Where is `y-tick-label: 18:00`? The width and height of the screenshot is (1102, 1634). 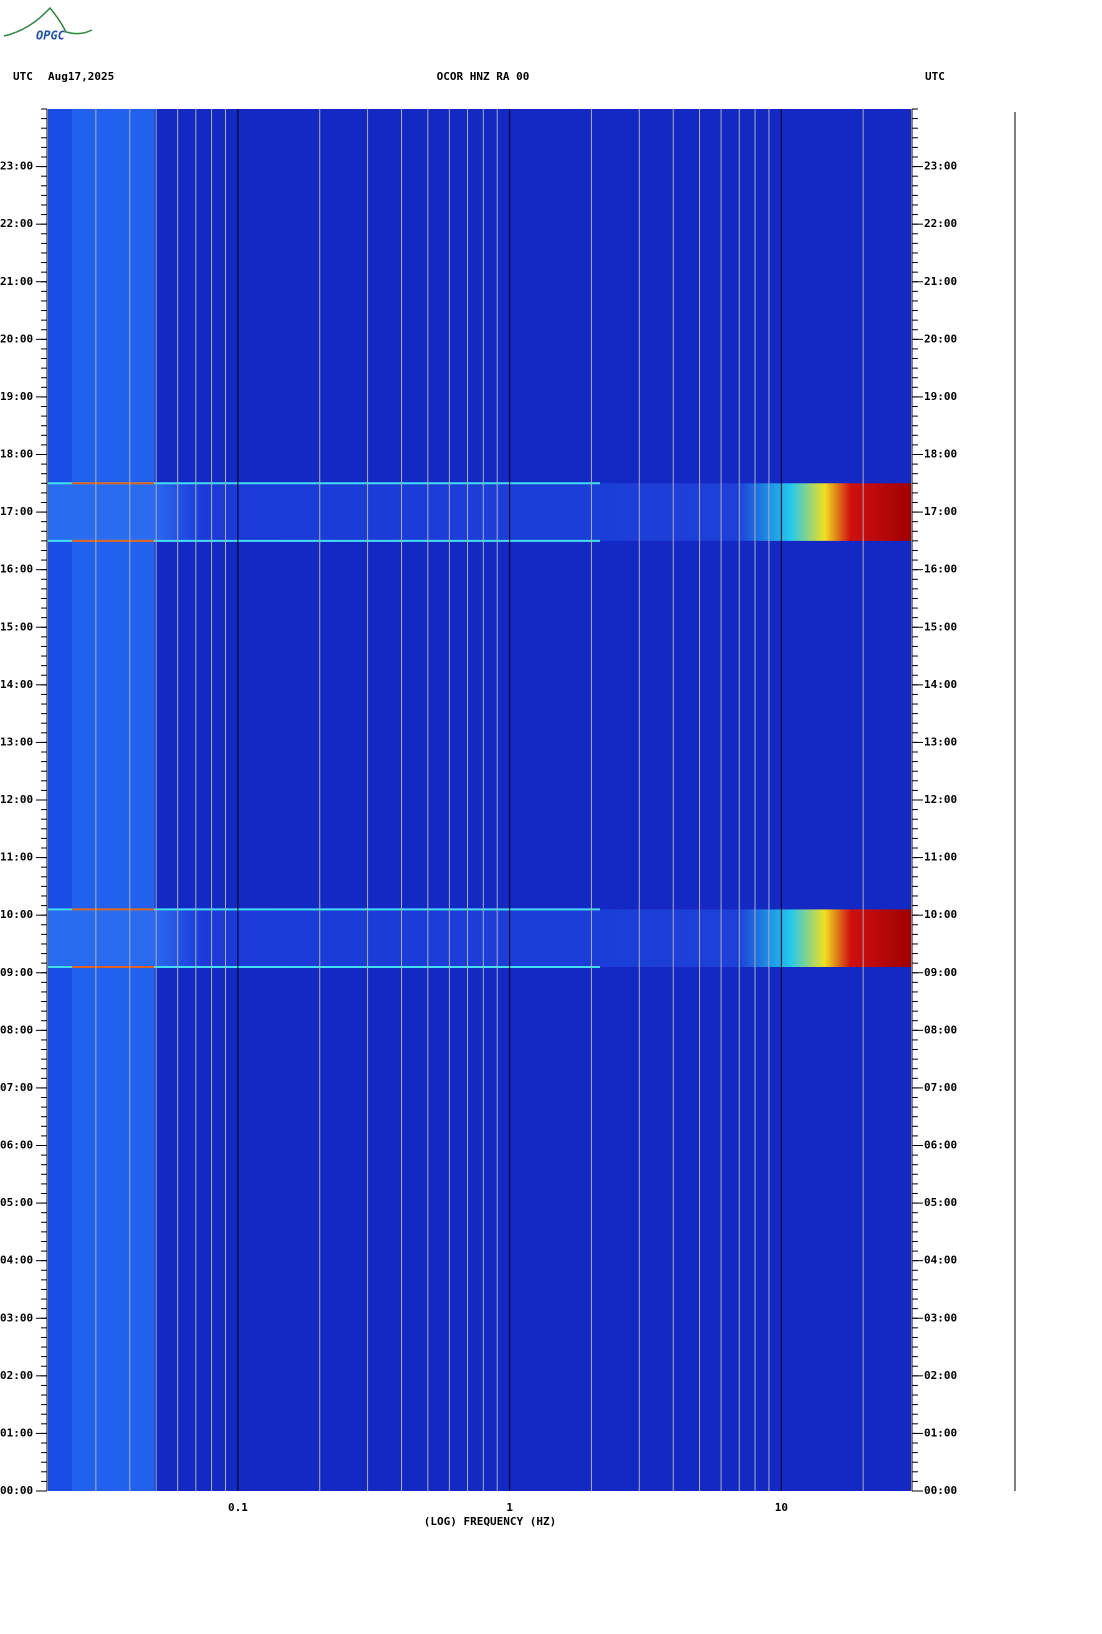 y-tick-label: 18:00 is located at coordinates (16, 454).